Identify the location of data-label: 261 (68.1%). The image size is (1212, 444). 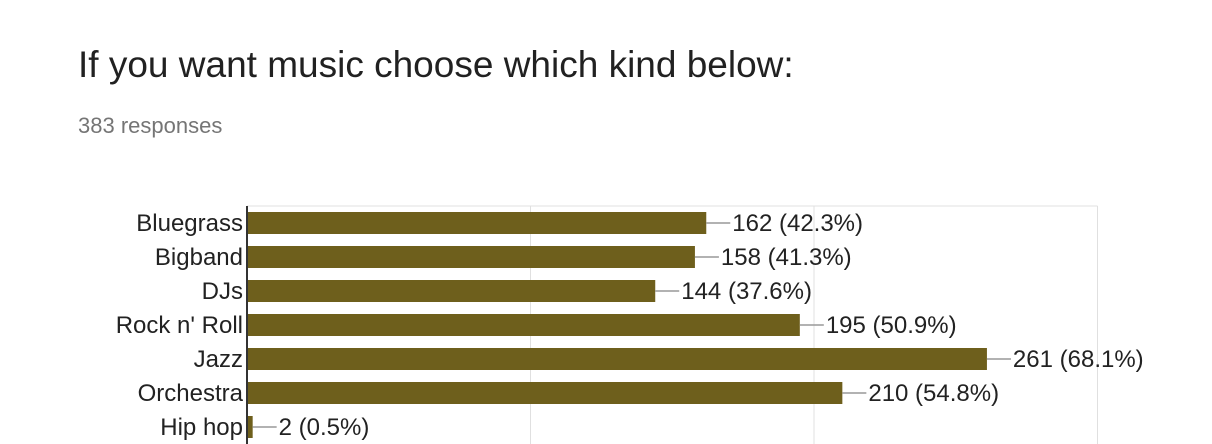
(1078, 359).